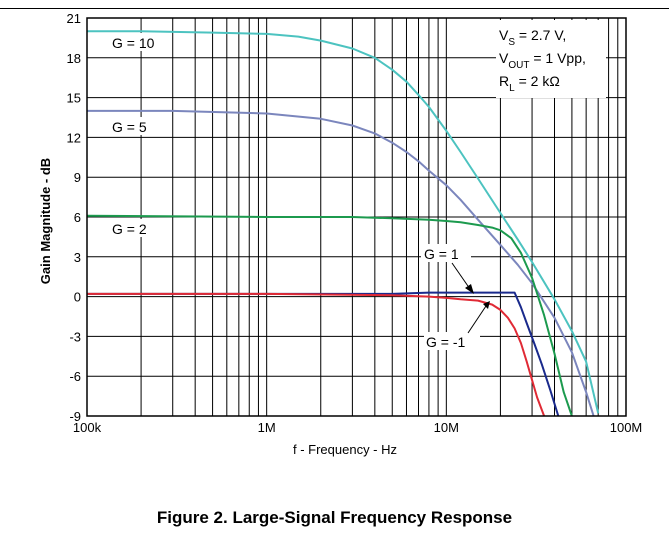 The height and width of the screenshot is (544, 669). Describe the element at coordinates (267, 427) in the screenshot. I see `x-tick-label: 1M` at that location.